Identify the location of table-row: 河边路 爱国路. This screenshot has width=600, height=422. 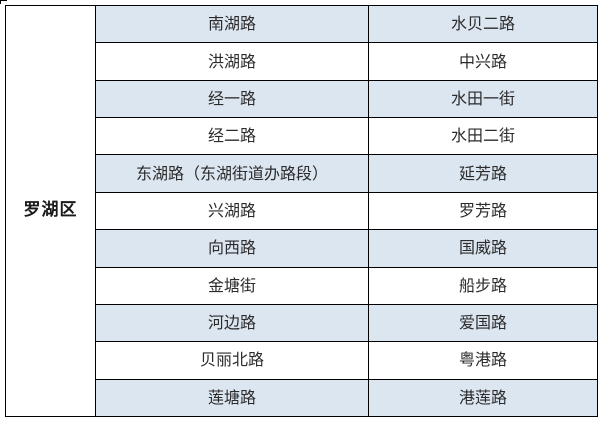
(302, 323).